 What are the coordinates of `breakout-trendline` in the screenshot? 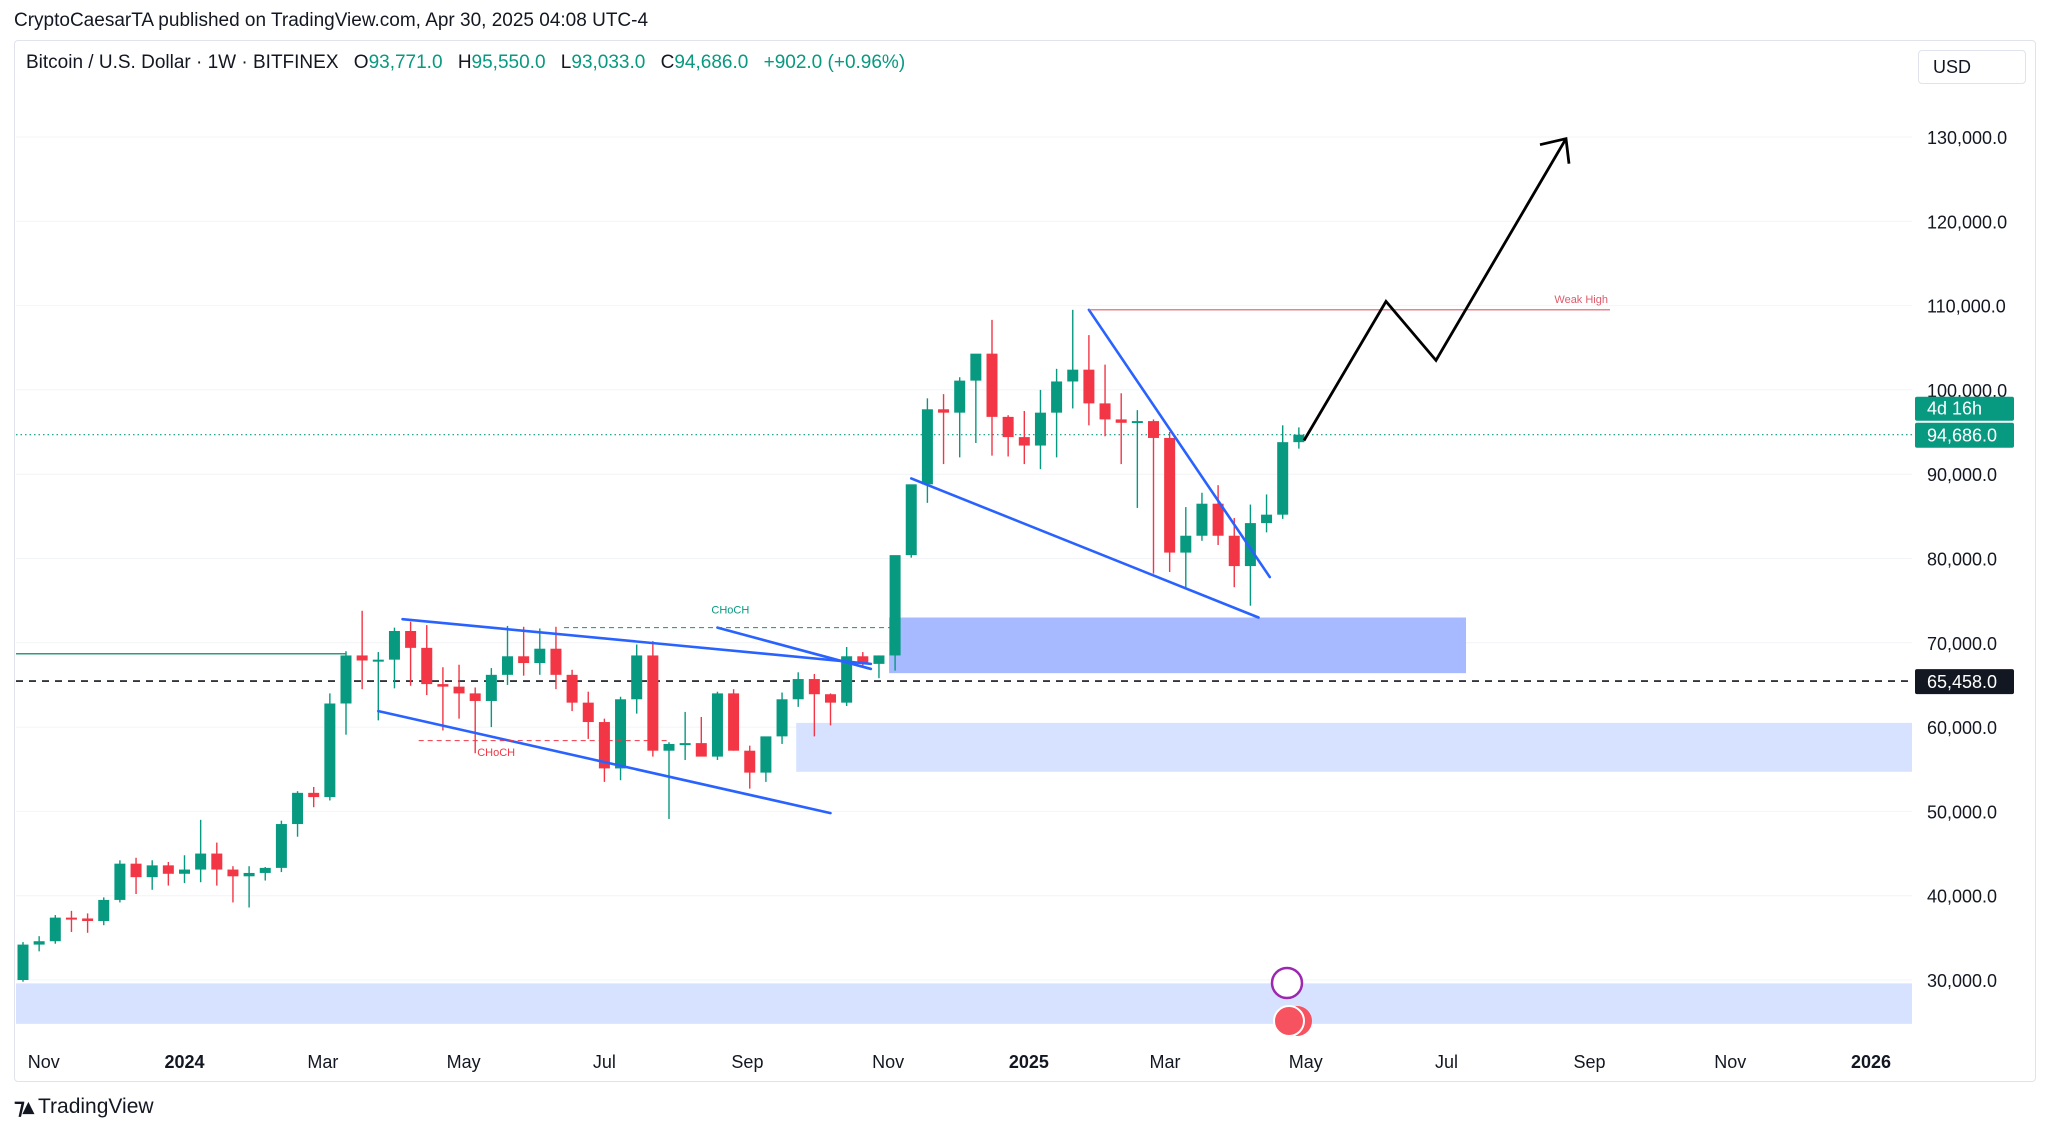 It's located at (794, 648).